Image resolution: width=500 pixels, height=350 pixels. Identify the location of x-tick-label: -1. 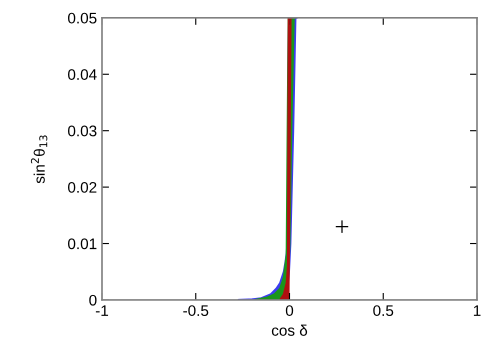
(102, 310).